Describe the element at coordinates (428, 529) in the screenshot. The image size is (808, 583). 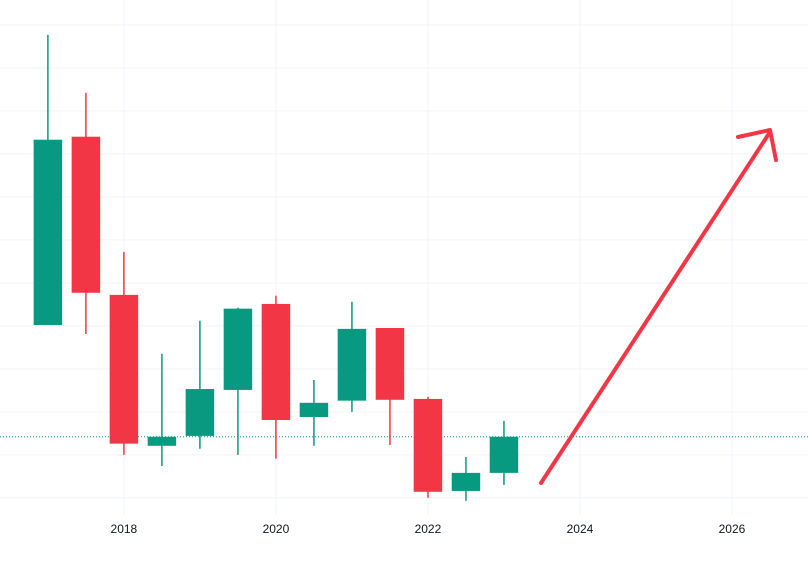
I see `x-tick-label: 2022` at that location.